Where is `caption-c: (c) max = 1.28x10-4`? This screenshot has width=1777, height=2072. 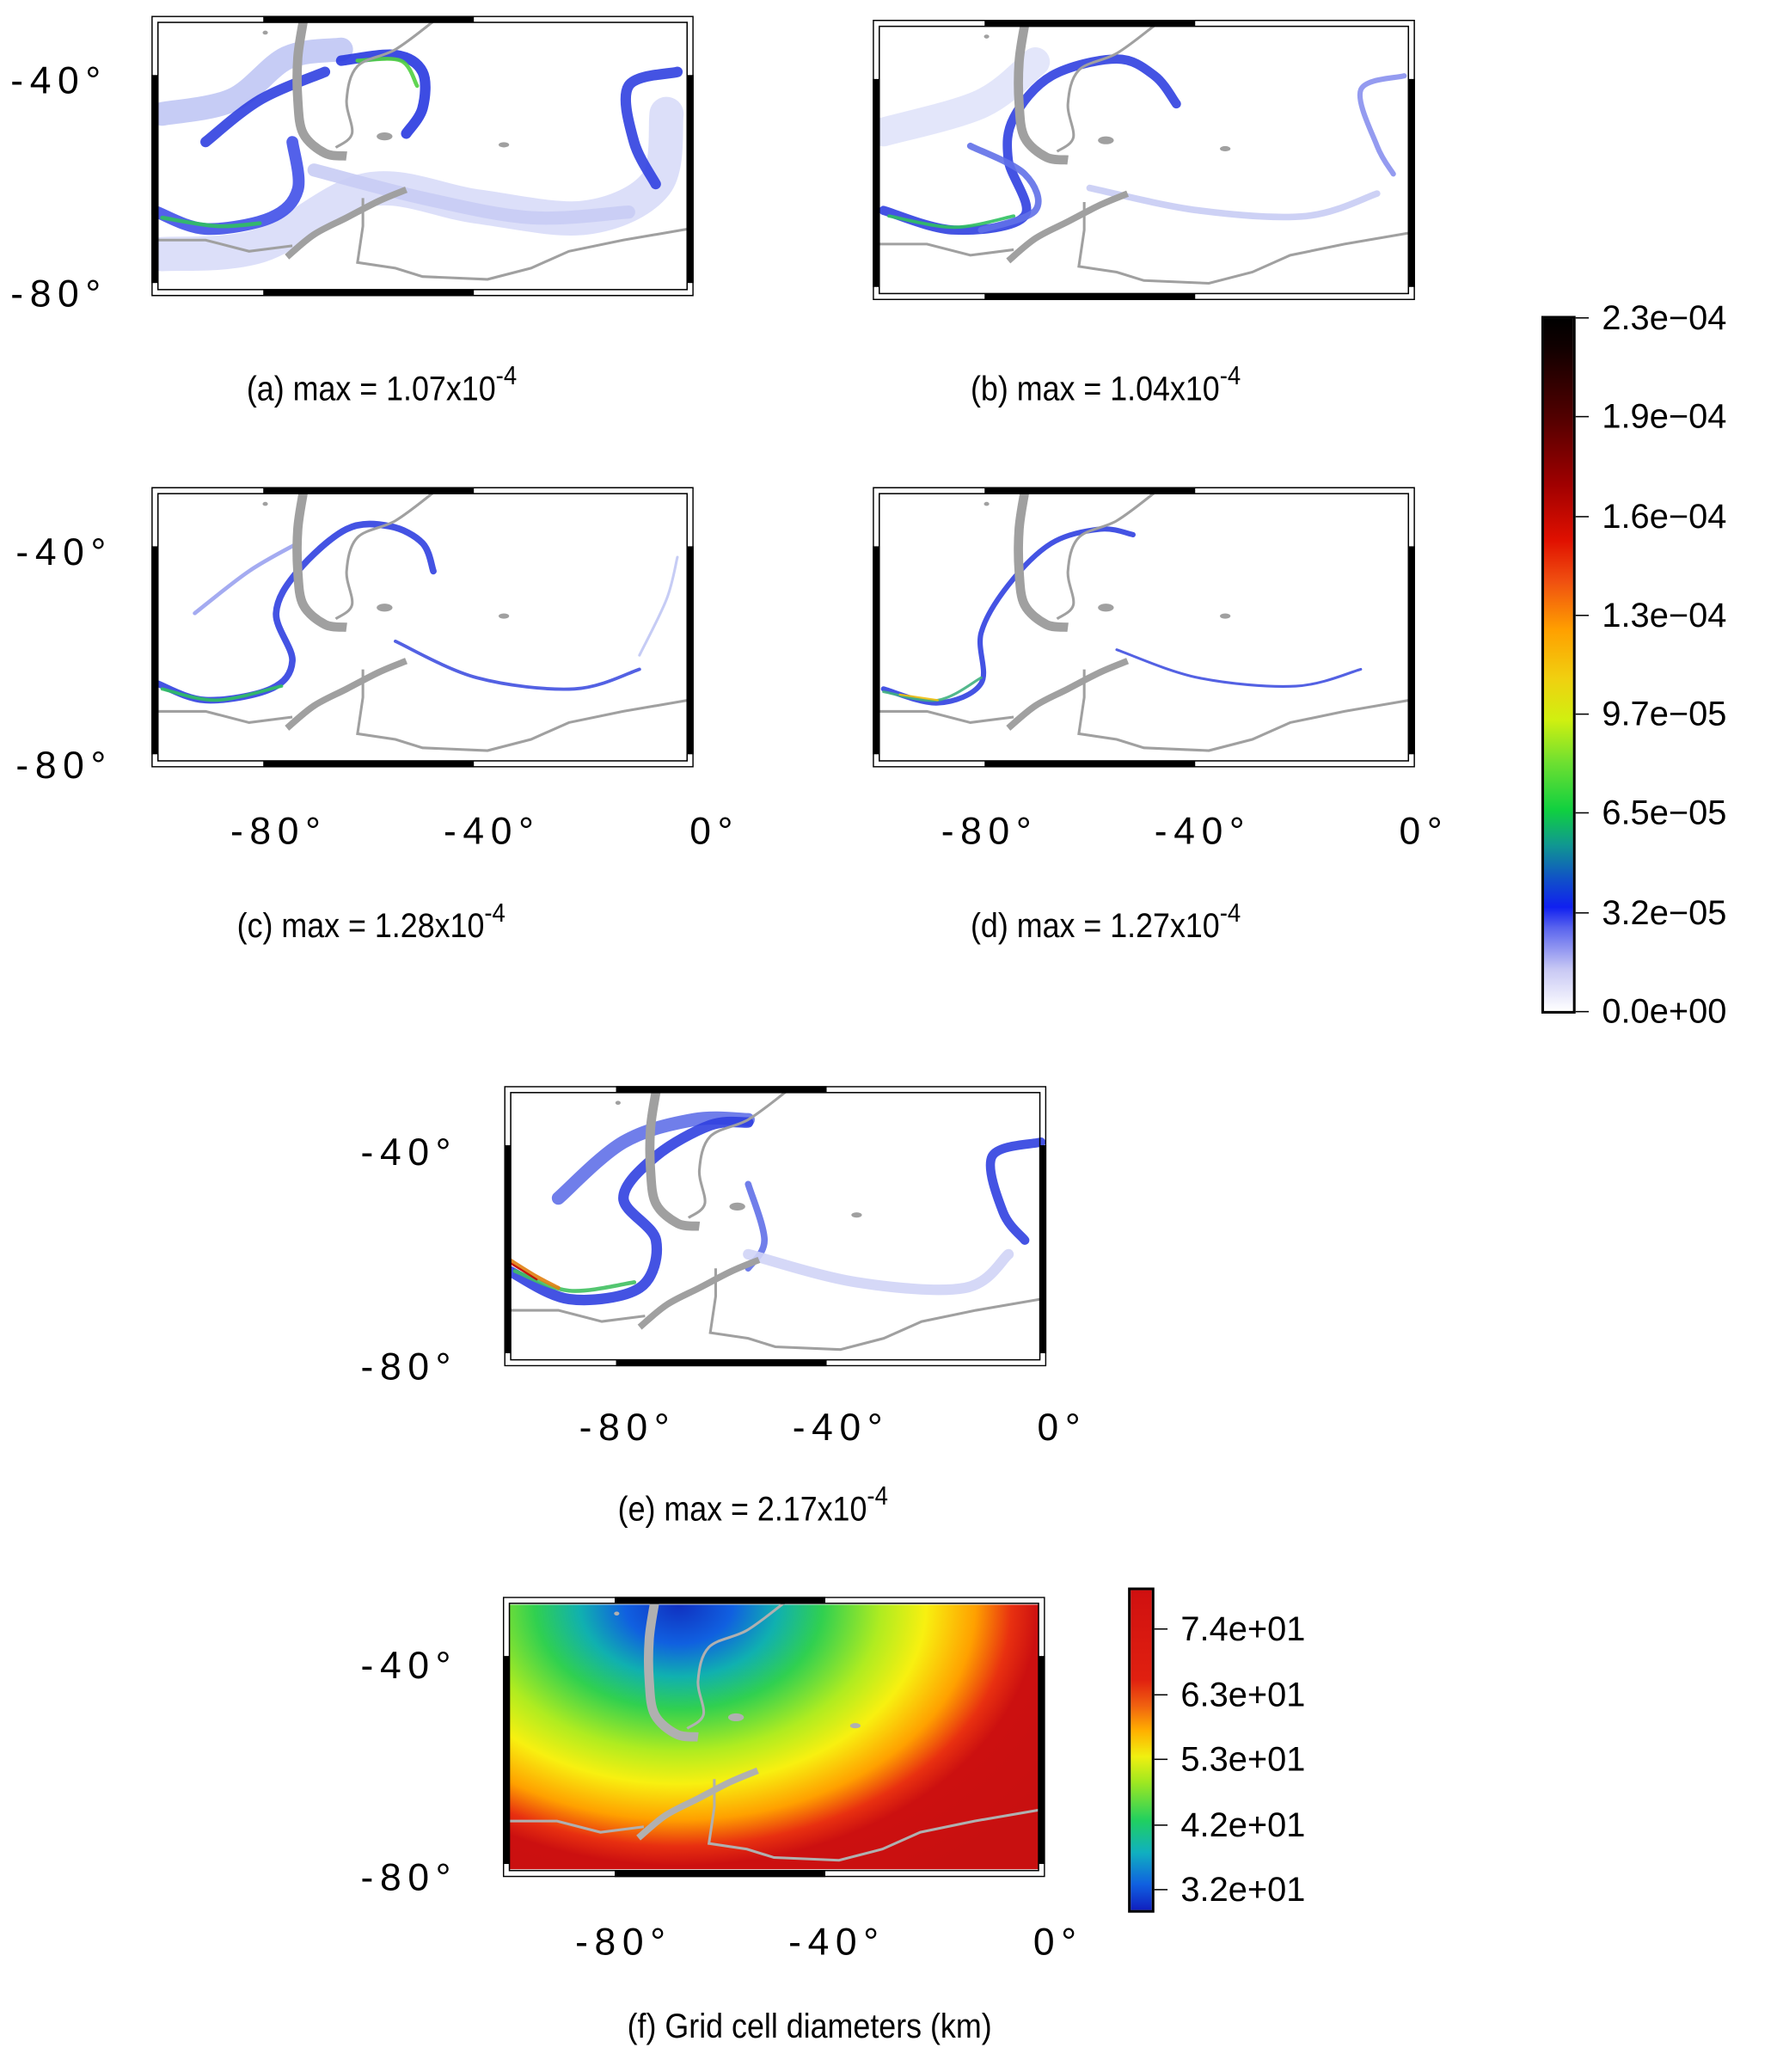
caption-c: (c) max = 1.28x10-4 is located at coordinates (371, 923).